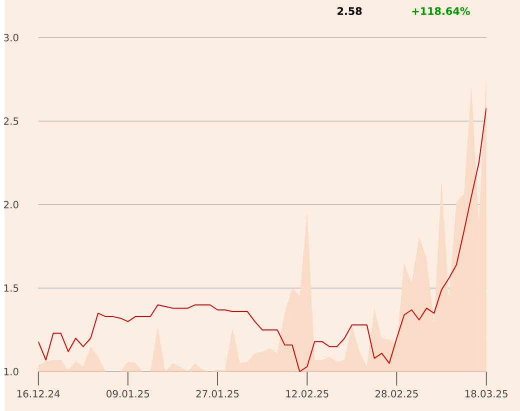  What do you see at coordinates (441, 11) in the screenshot?
I see `text: +118.64%` at bounding box center [441, 11].